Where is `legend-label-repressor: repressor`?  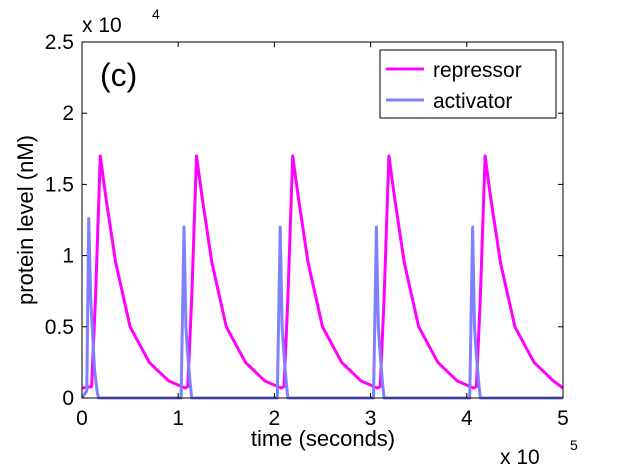 legend-label-repressor: repressor is located at coordinates (477, 70).